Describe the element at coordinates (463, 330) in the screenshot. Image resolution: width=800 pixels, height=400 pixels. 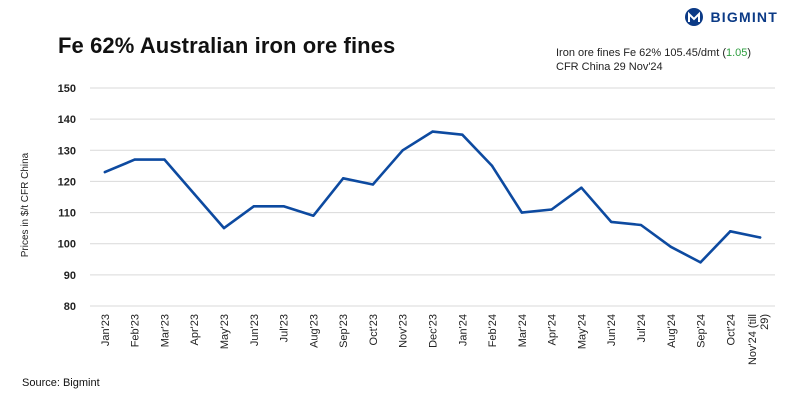
I see `x-tick-label: Jan'24` at that location.